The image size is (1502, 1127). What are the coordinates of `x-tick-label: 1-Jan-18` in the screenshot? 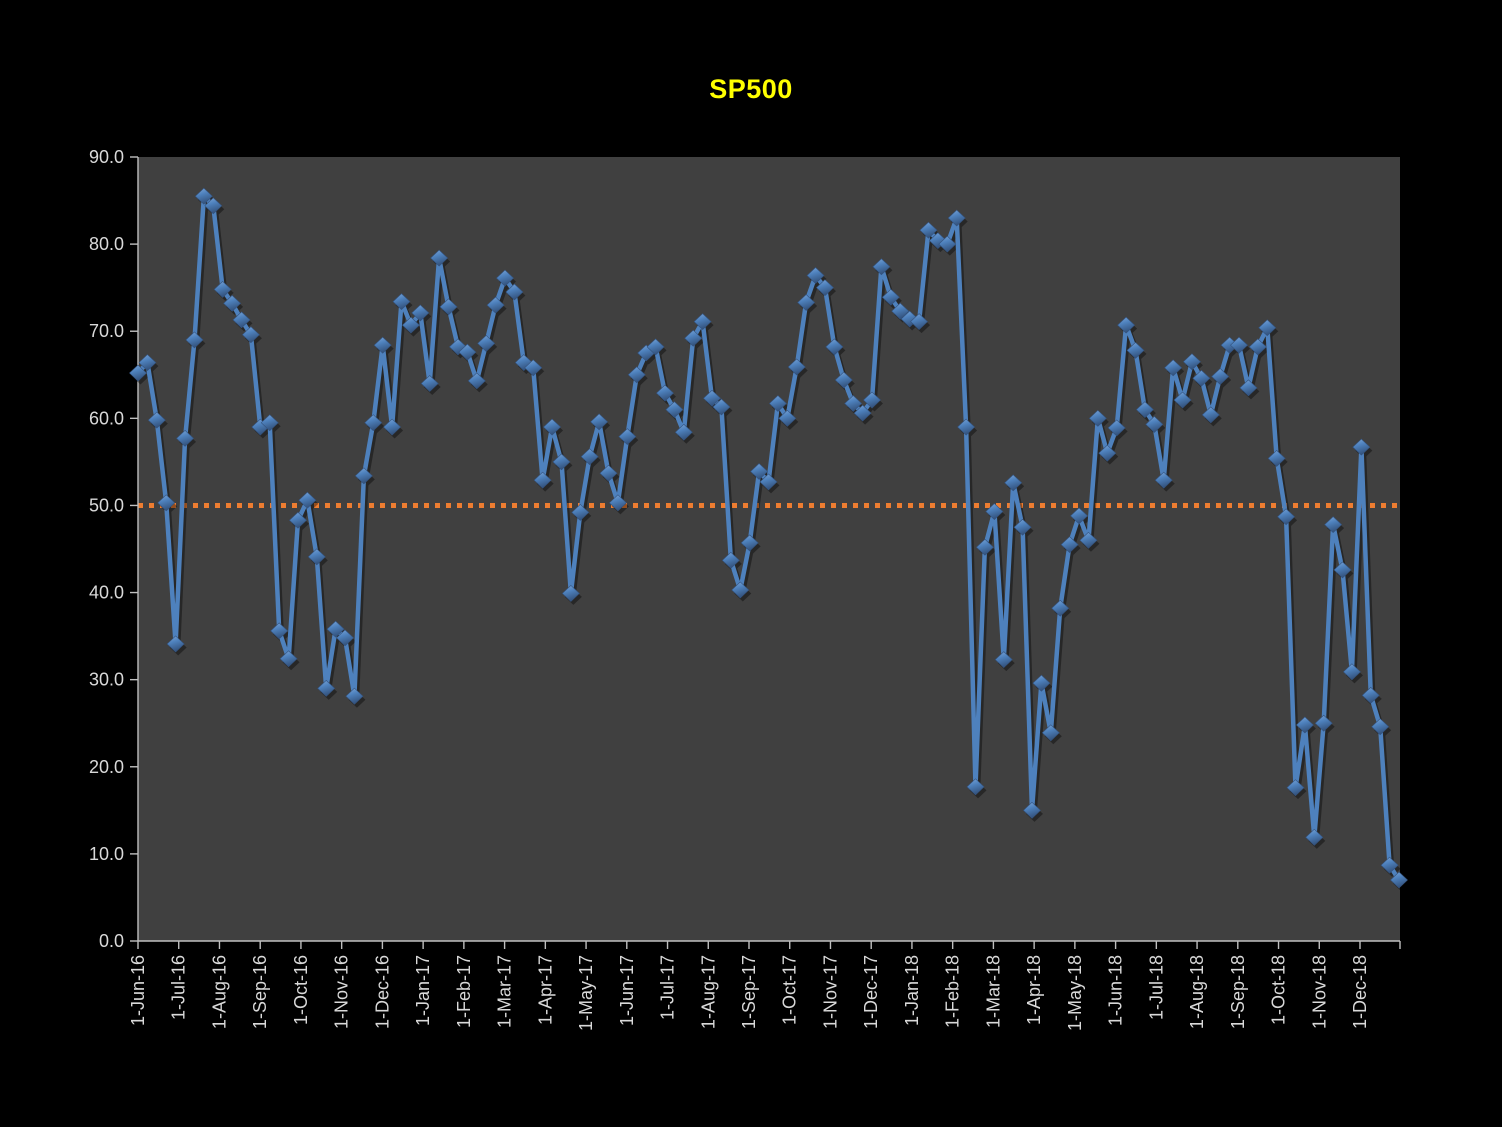 It's located at (912, 990).